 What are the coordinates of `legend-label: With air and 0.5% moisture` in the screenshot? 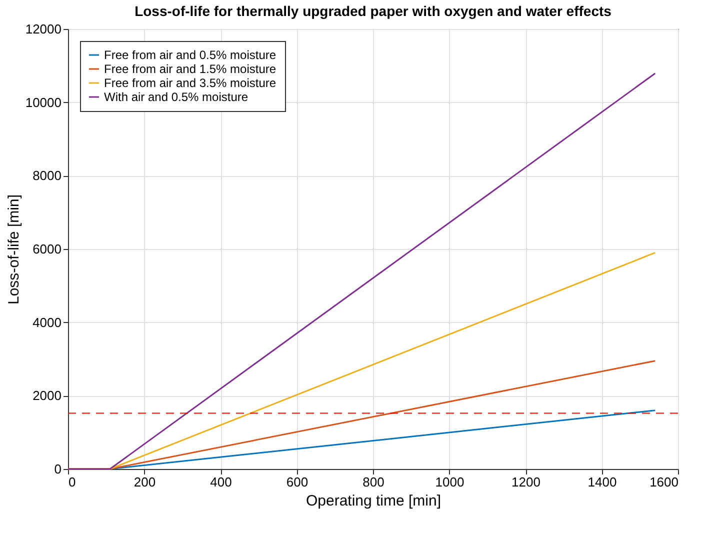 It's located at (176, 97).